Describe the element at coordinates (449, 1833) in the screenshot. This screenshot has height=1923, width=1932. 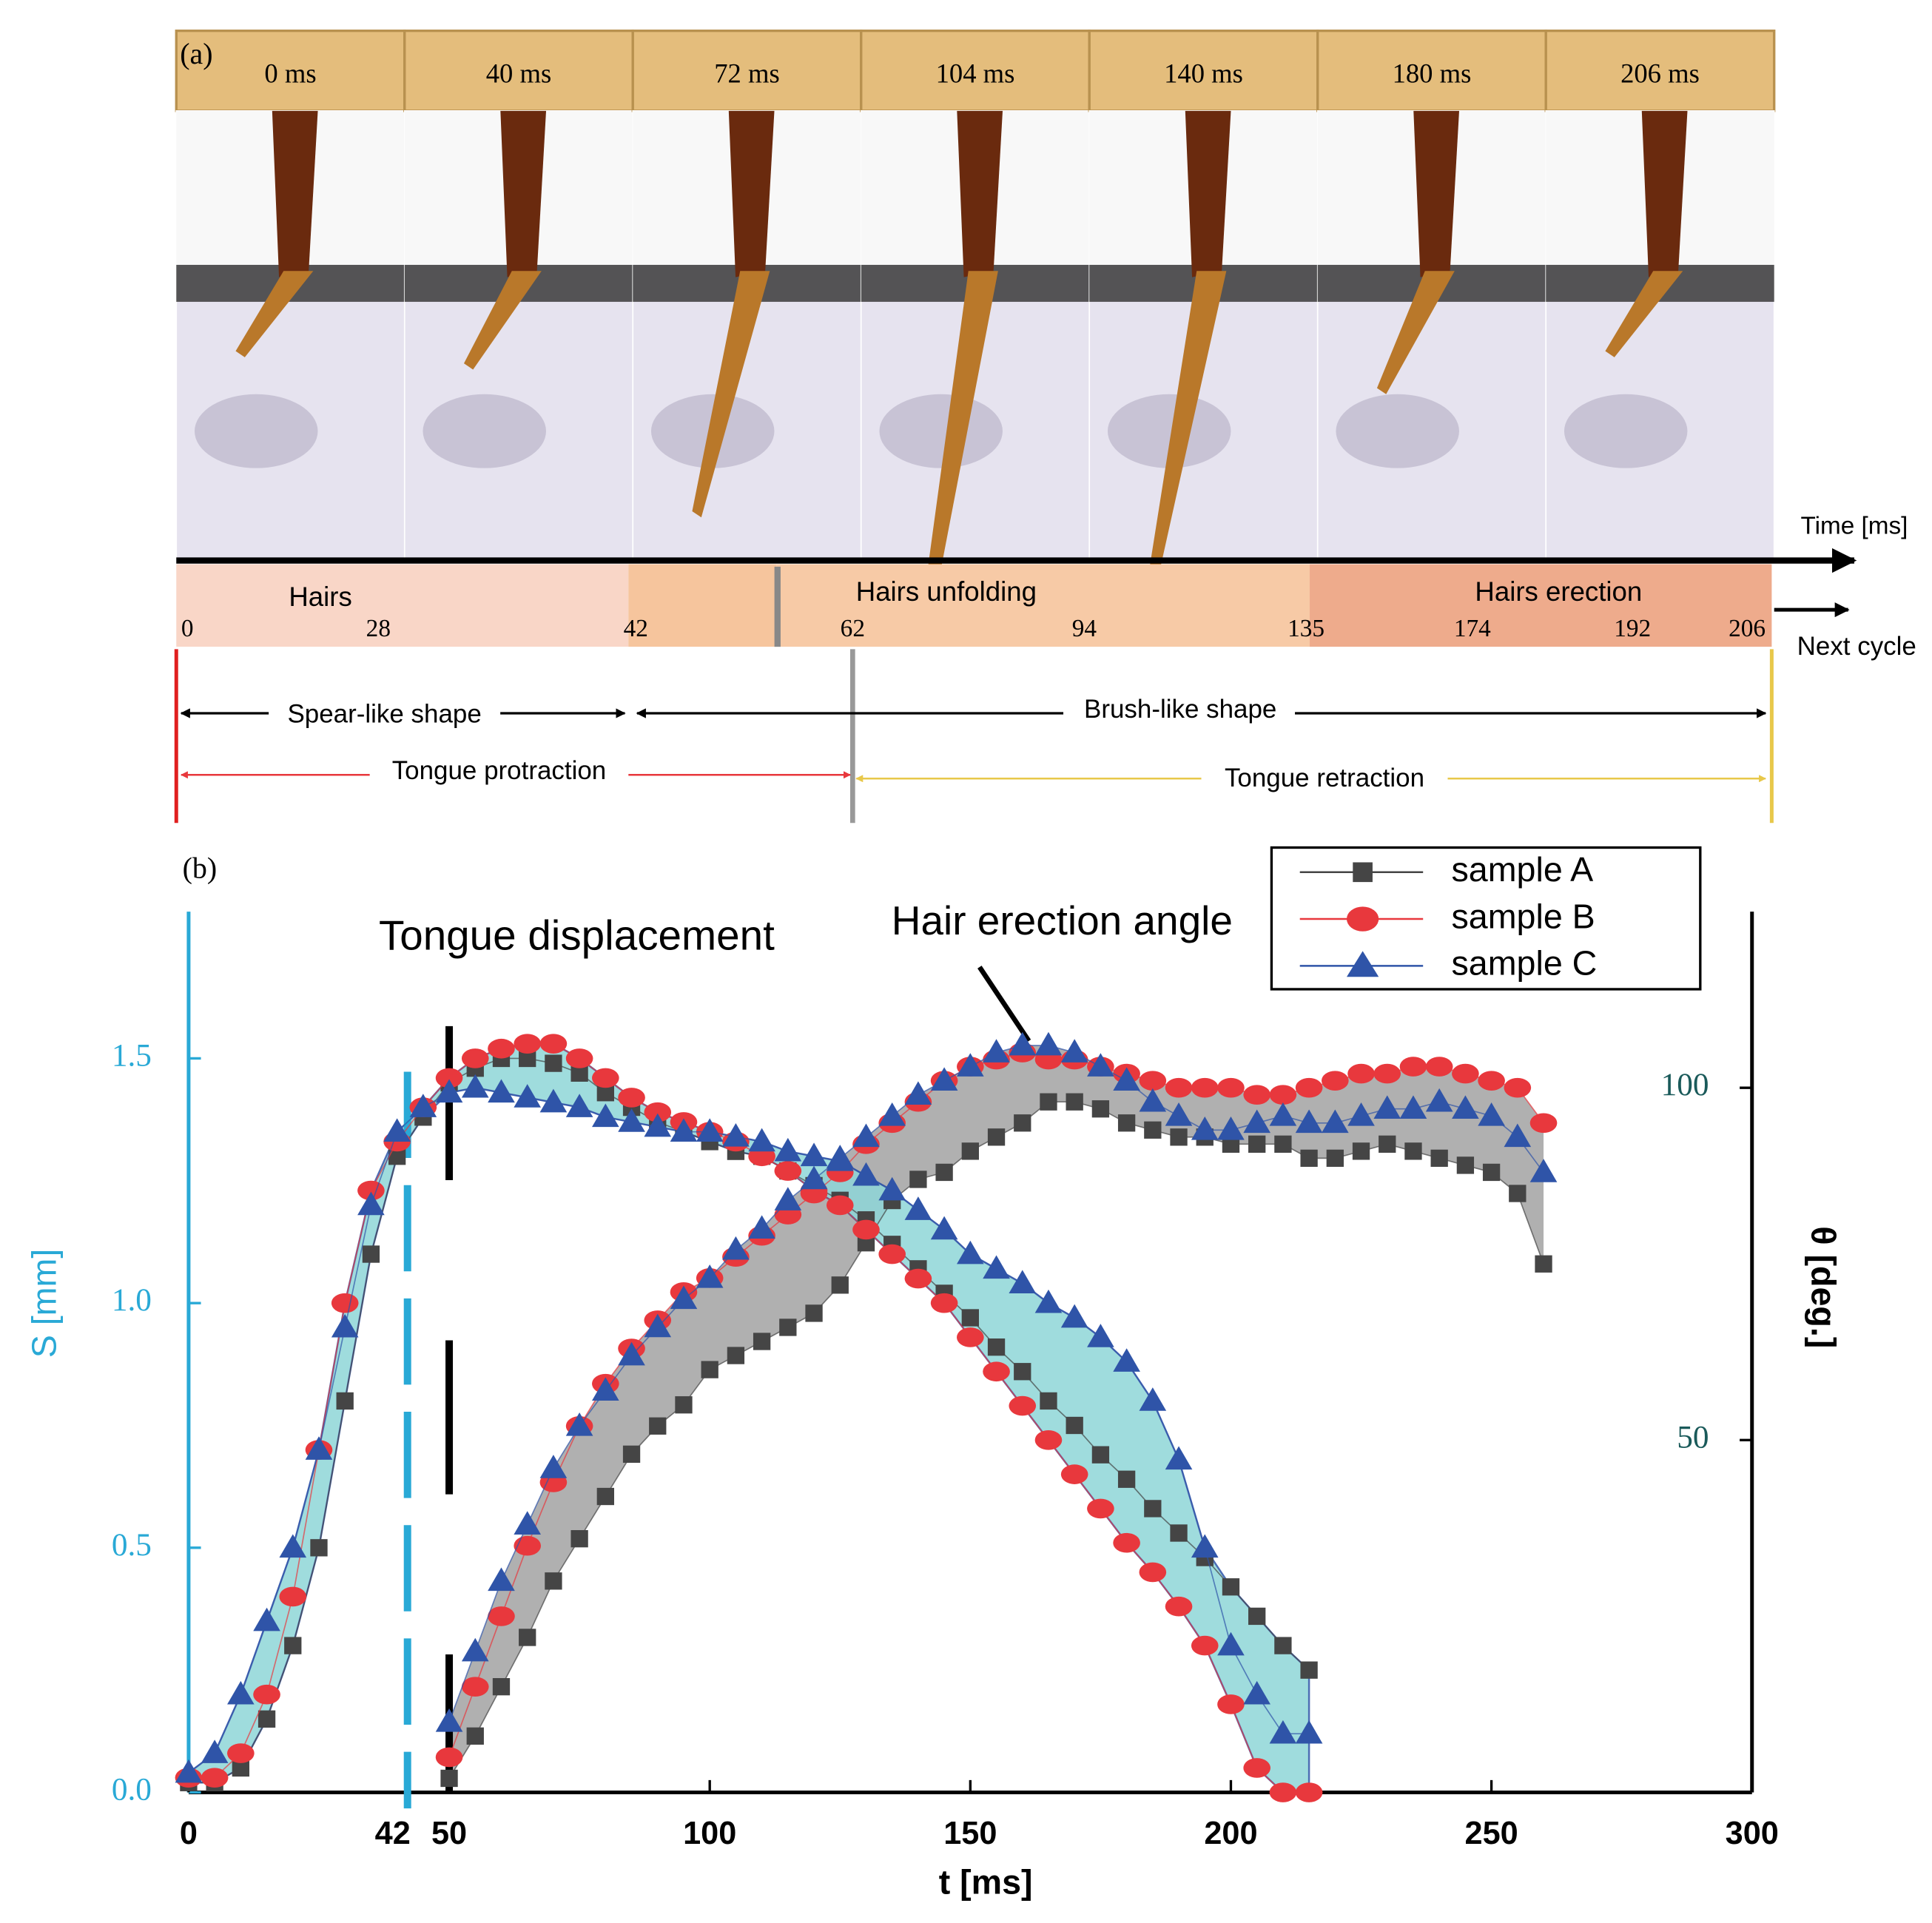
I see `x-tick-label: 50` at that location.